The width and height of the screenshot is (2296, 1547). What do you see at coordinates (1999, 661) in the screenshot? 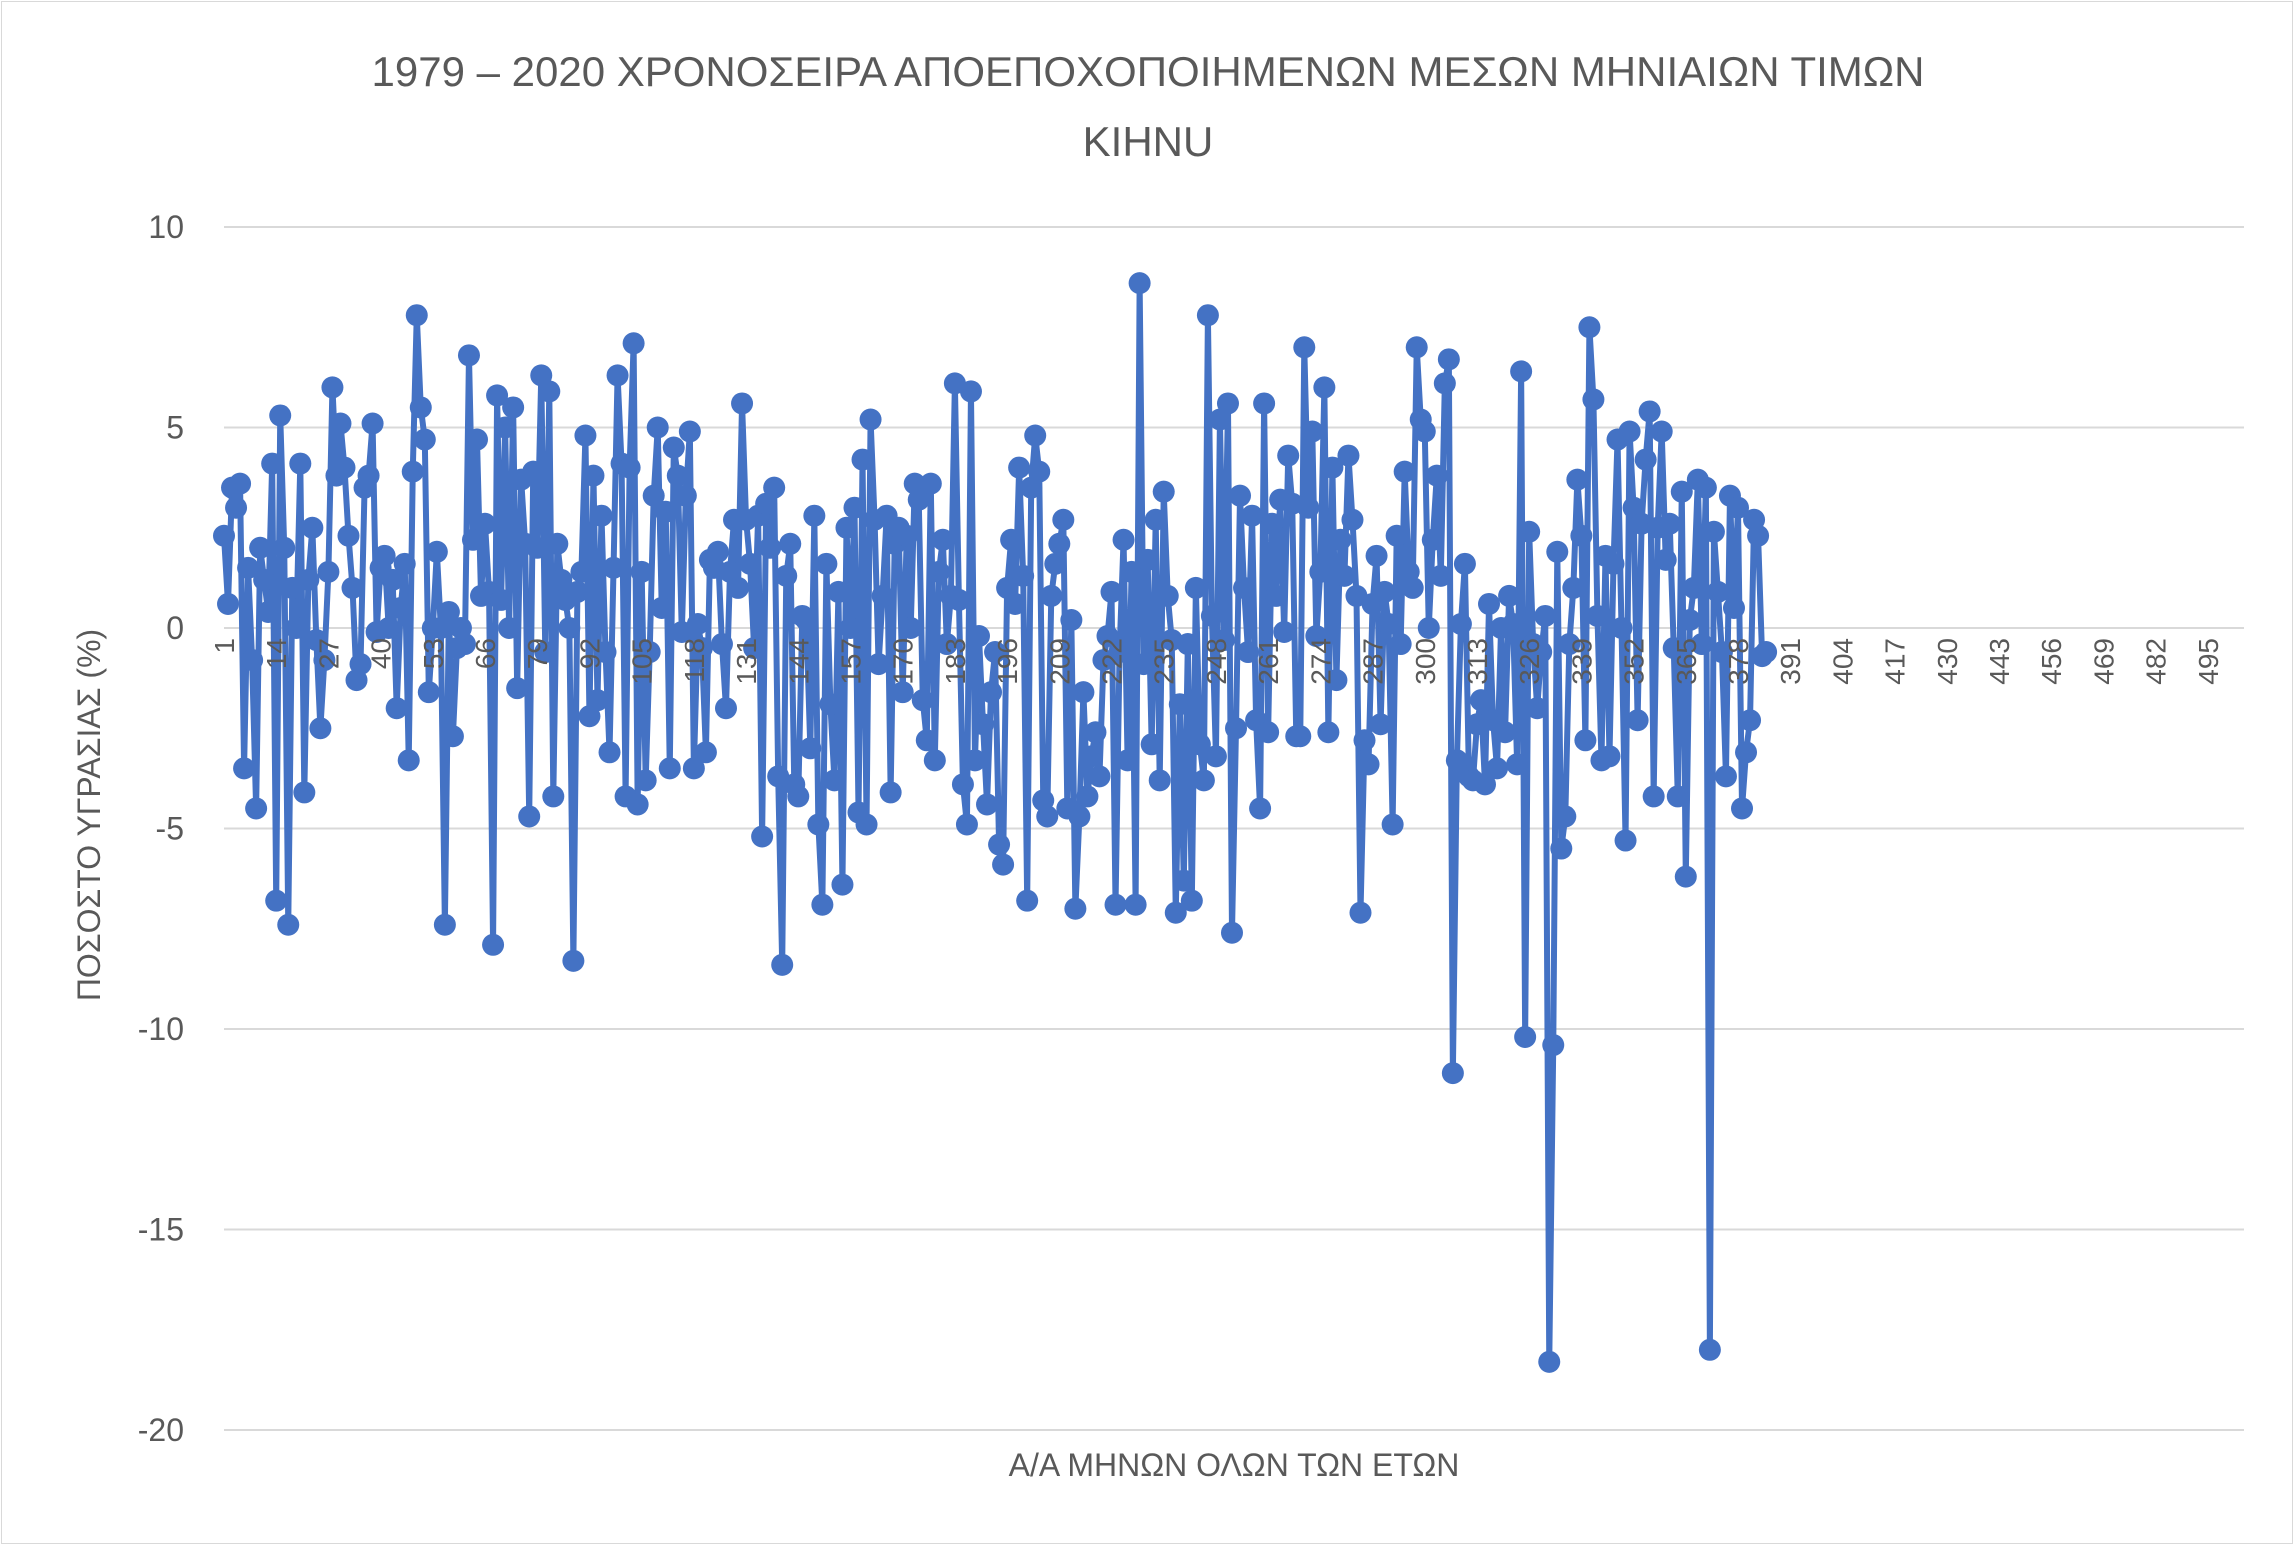
I see `x-tick-label: 443` at bounding box center [1999, 661].